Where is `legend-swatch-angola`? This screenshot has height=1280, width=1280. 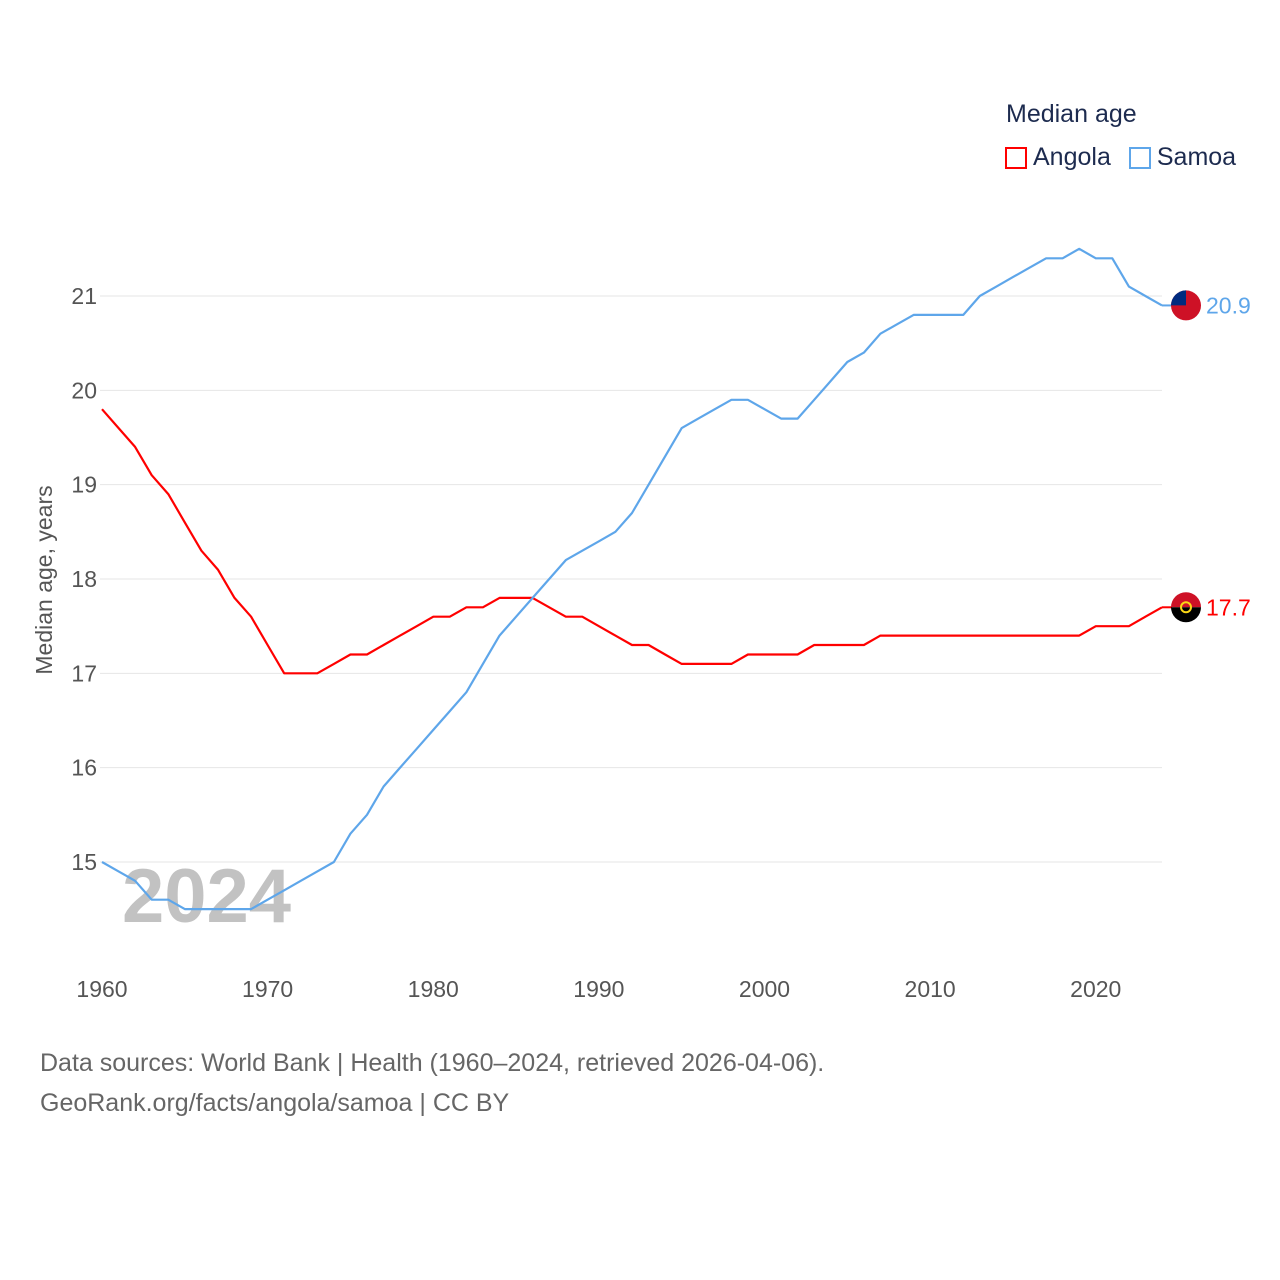 legend-swatch-angola is located at coordinates (1016, 157).